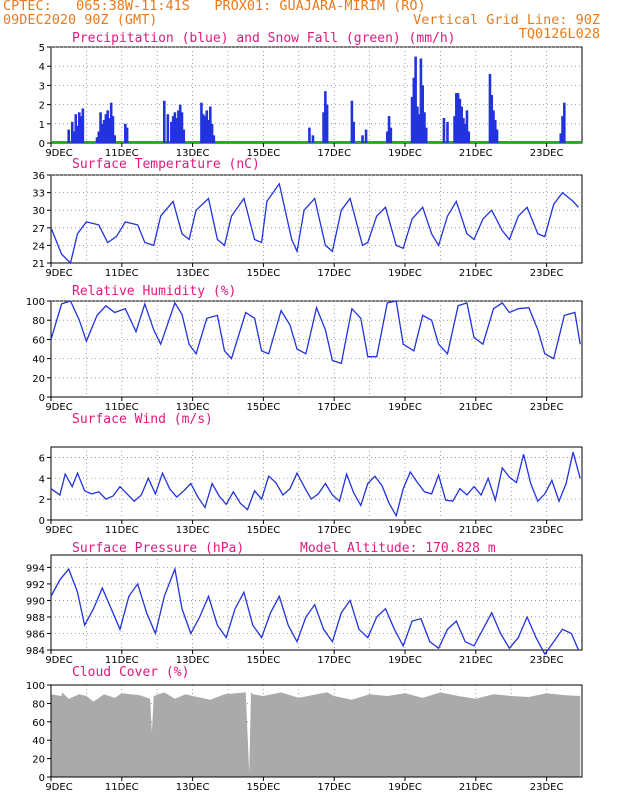  Describe the element at coordinates (35, 618) in the screenshot. I see `pres-ytick-label: 988` at that location.